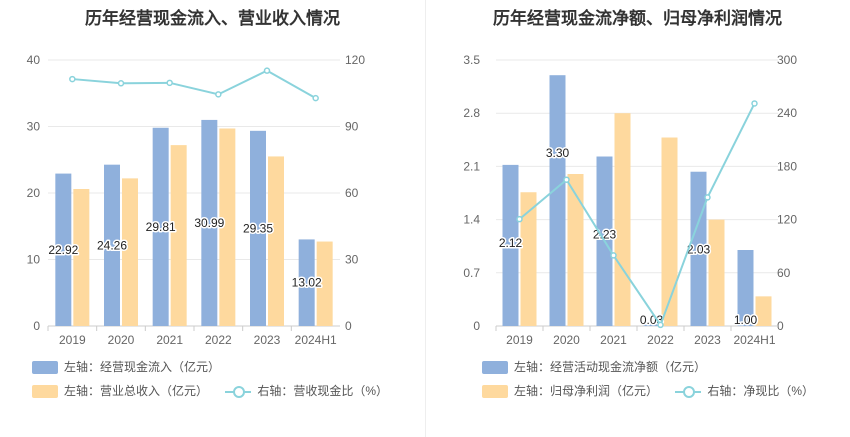 This screenshot has width=850, height=437. I want to click on legend-item-inflow: 左轴：经营现金流入（亿元）, so click(126, 367).